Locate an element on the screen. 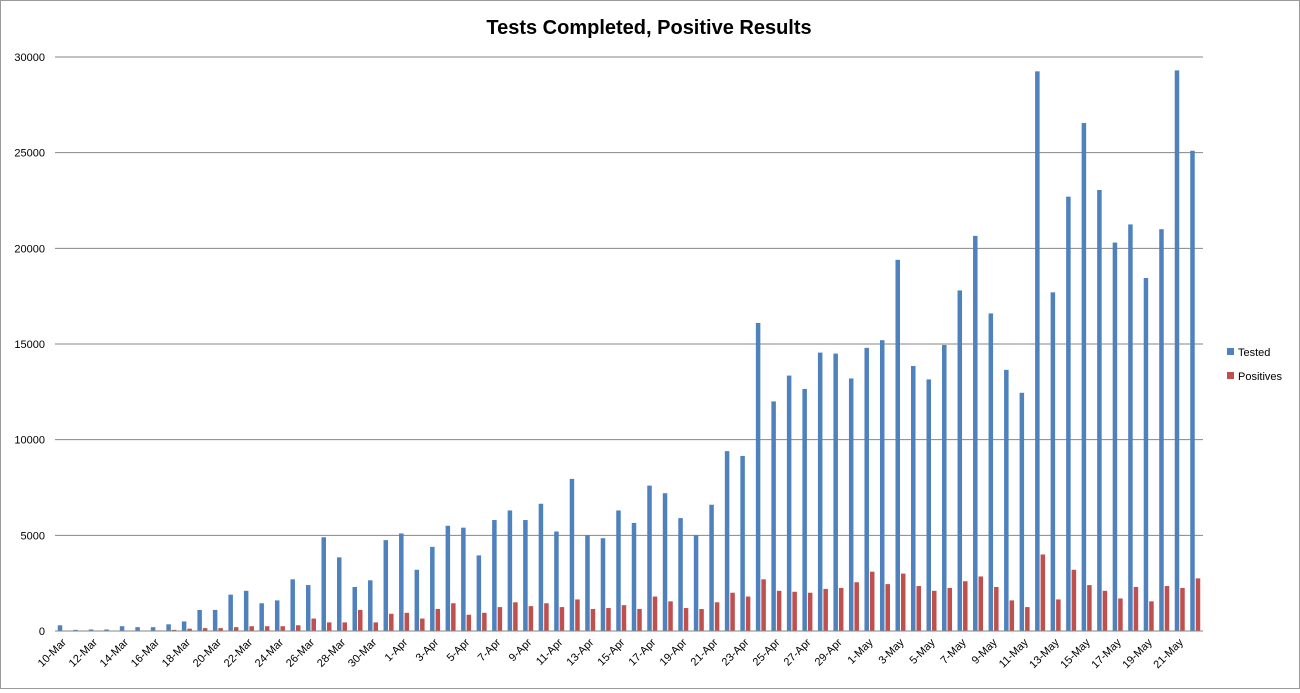 The width and height of the screenshot is (1300, 693). x-tick-label: 11-Apr is located at coordinates (549, 651).